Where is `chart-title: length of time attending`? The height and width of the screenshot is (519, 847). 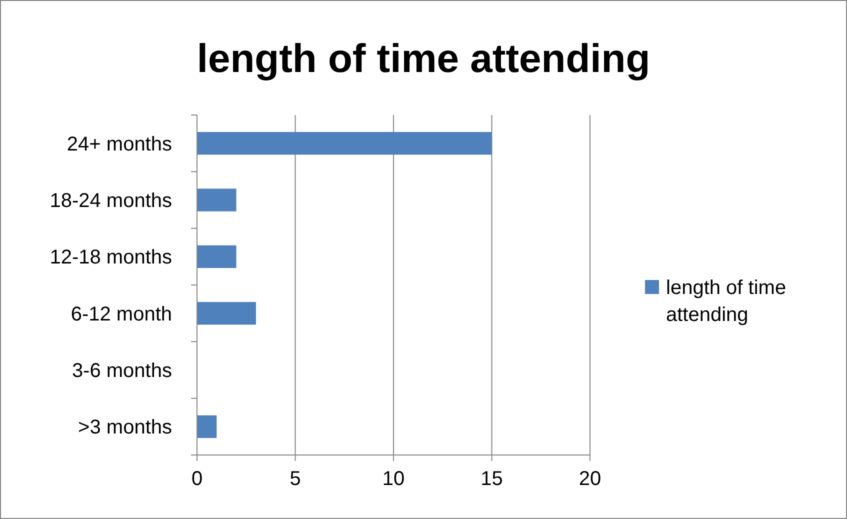 chart-title: length of time attending is located at coordinates (423, 59).